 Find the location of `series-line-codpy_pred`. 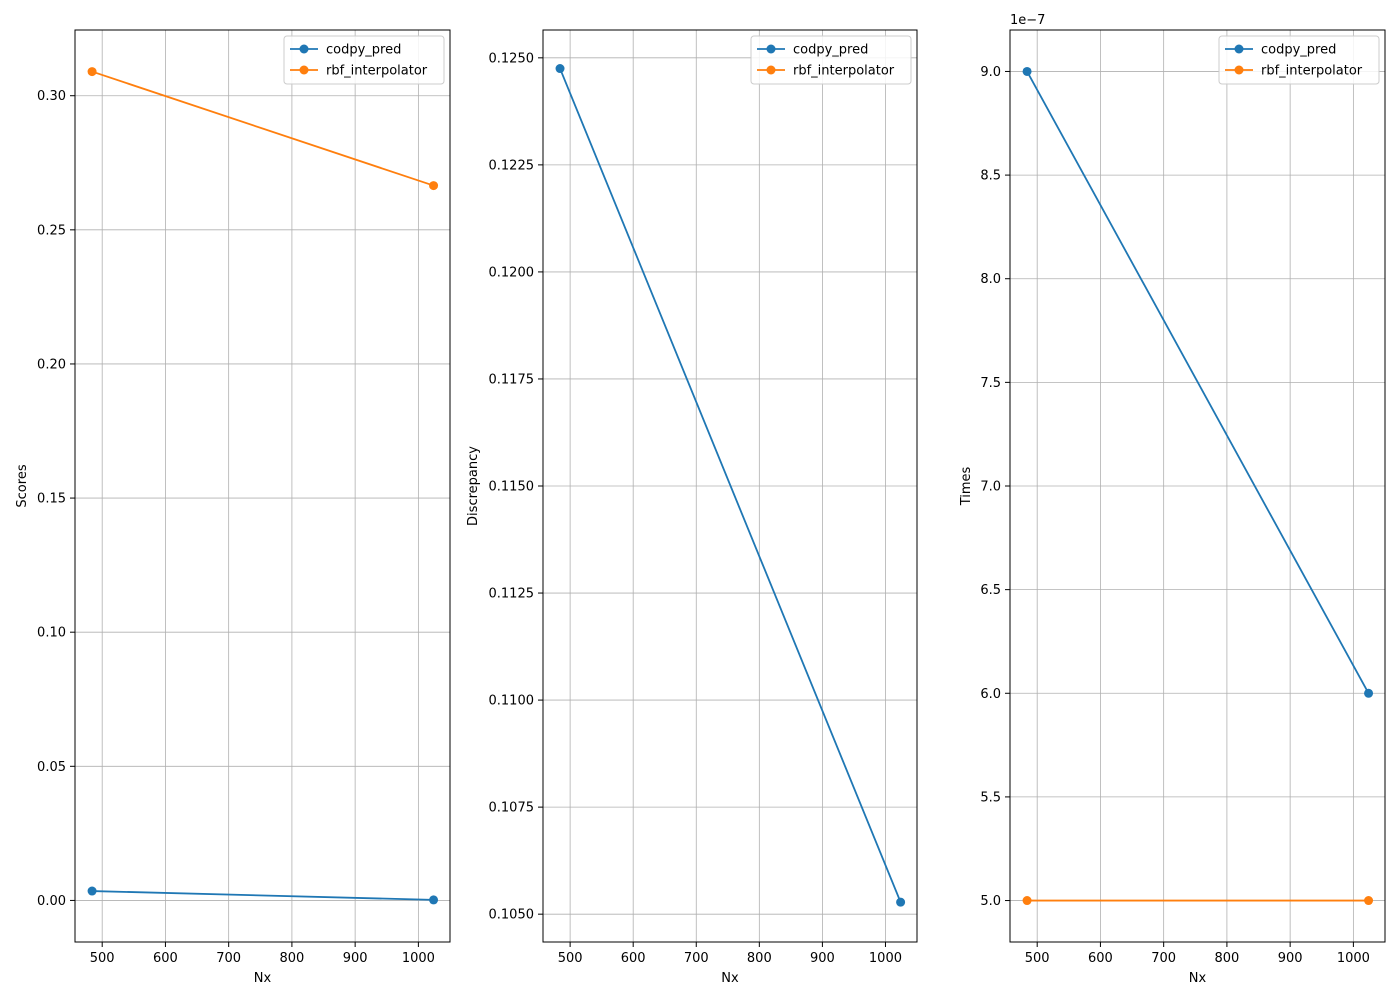

series-line-codpy_pred is located at coordinates (263, 895).